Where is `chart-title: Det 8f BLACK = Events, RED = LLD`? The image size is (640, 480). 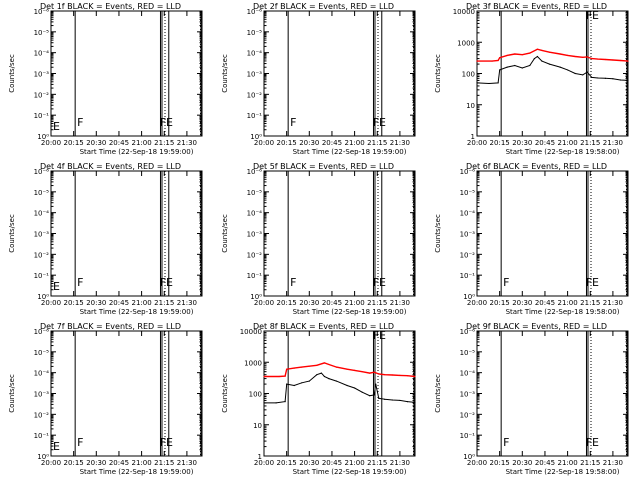 chart-title: Det 8f BLACK = Events, RED = LLD is located at coordinates (323, 326).